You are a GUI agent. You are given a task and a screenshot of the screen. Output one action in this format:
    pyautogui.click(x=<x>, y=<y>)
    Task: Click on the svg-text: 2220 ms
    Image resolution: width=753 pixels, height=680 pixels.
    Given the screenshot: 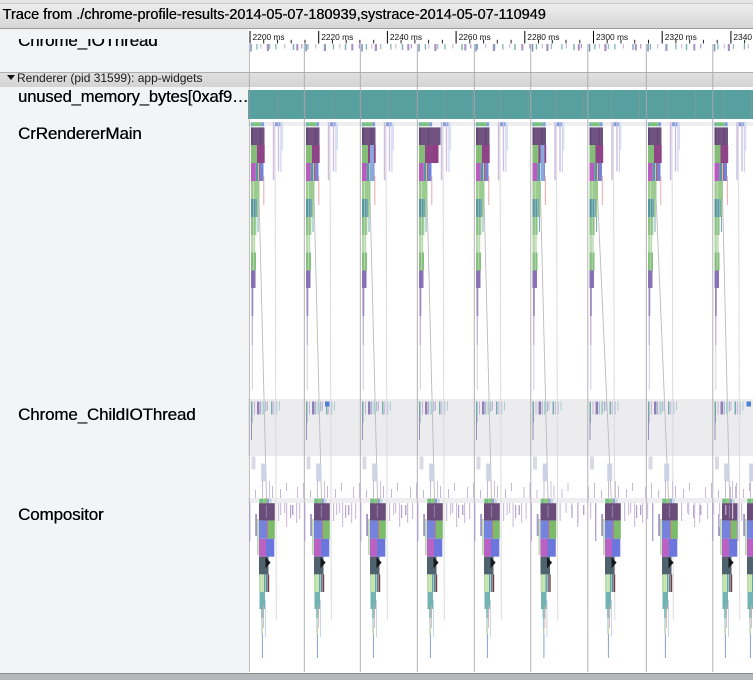 What is the action you would take?
    pyautogui.click(x=337, y=37)
    